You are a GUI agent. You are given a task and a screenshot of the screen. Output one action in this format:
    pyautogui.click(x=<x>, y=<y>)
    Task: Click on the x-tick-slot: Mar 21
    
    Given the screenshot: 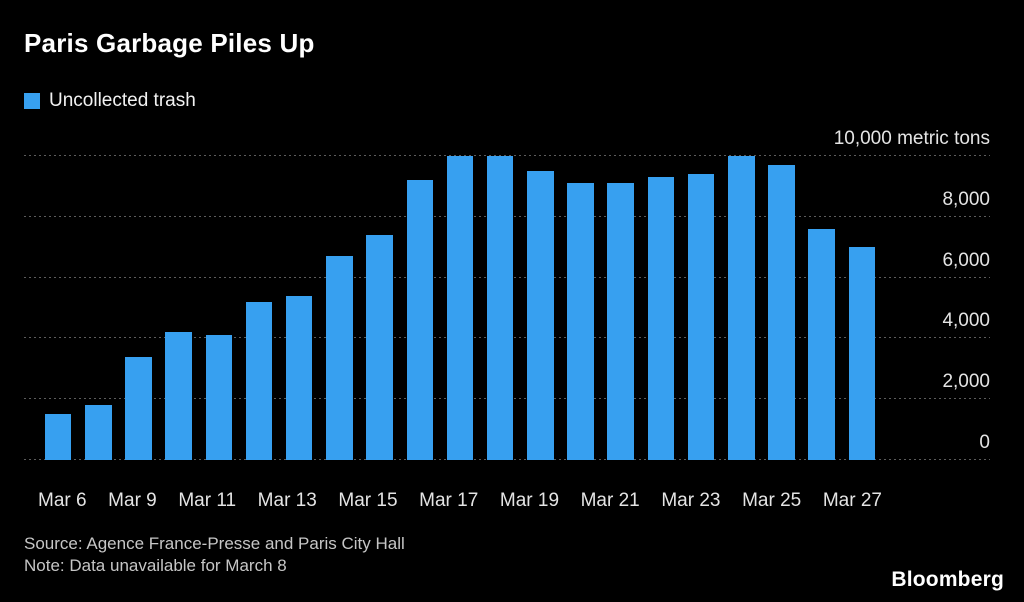 What is the action you would take?
    pyautogui.click(x=610, y=501)
    